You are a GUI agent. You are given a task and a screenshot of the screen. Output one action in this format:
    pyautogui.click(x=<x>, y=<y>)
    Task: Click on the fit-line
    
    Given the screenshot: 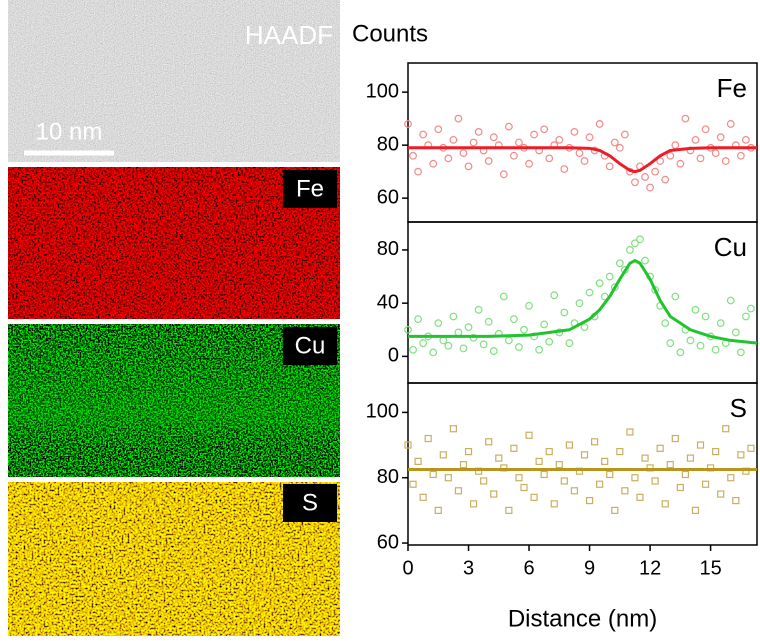 What is the action you would take?
    pyautogui.click(x=582, y=160)
    